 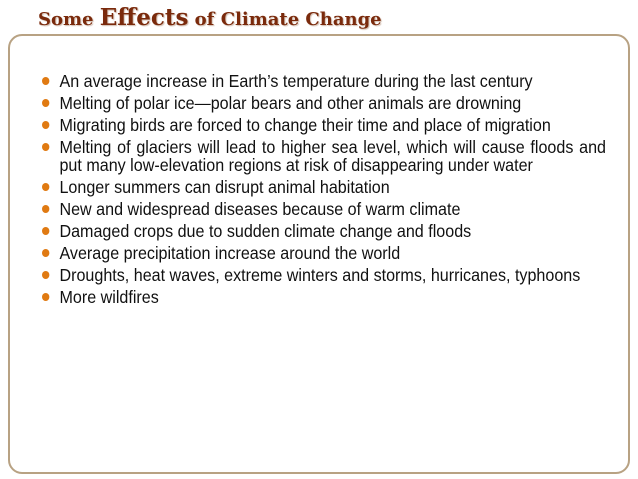 I want to click on title-part-rest: of Climate Change, so click(x=285, y=19).